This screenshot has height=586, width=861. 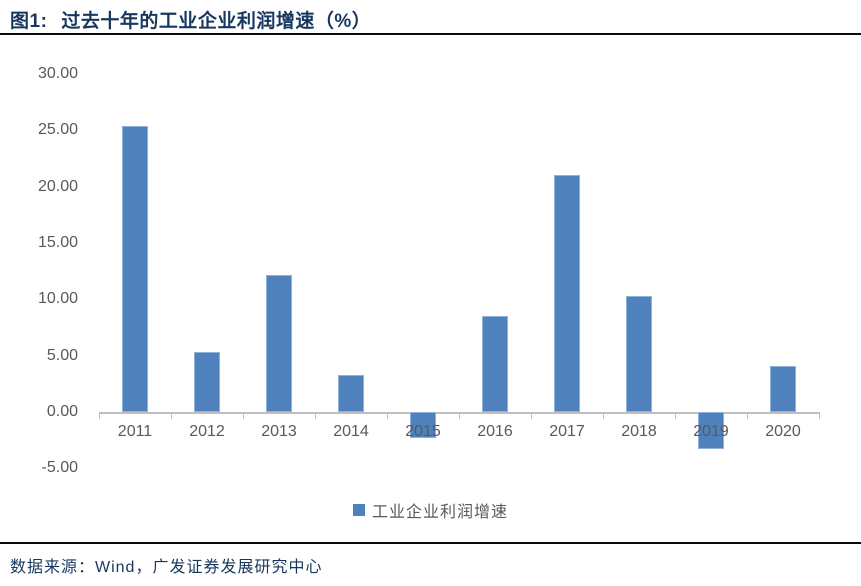 I want to click on bar-2017, so click(x=567, y=293).